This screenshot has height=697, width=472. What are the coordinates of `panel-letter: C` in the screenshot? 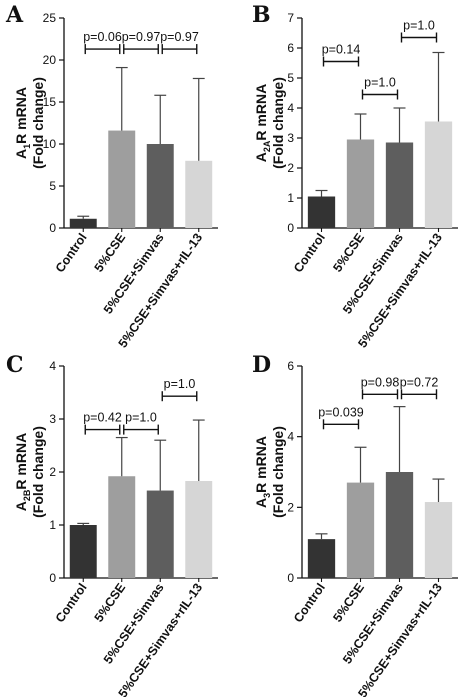 It's located at (15, 365).